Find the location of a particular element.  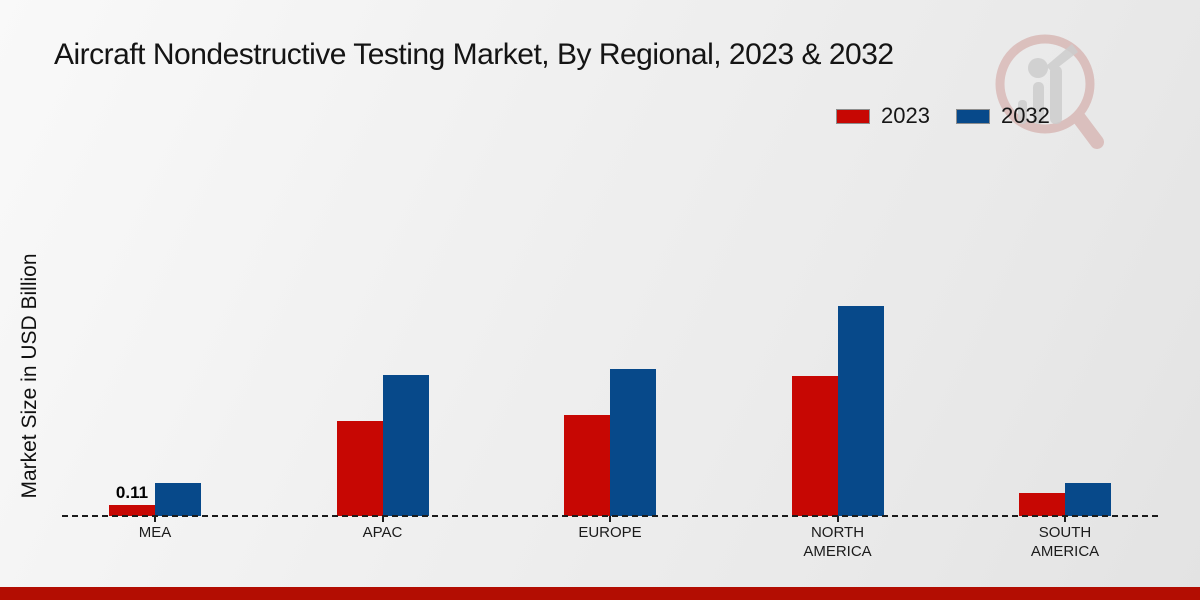

x-axis-label-europe: EUROPE is located at coordinates (610, 532).